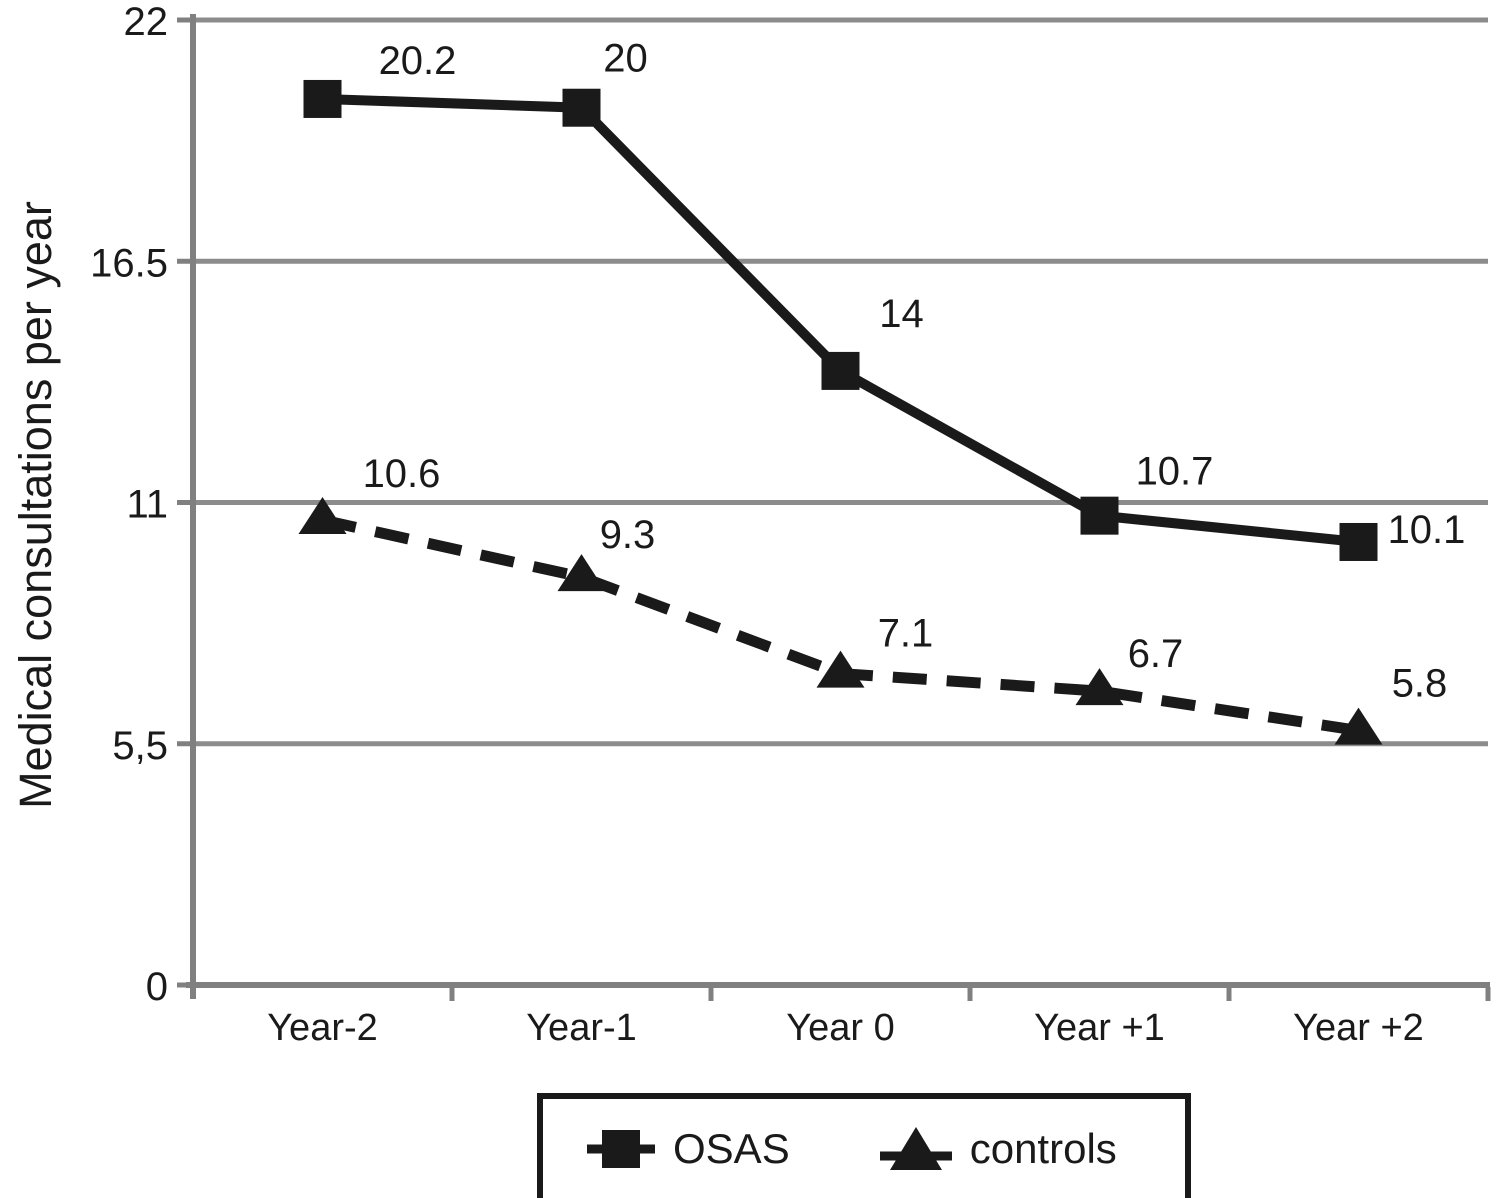  What do you see at coordinates (901, 314) in the screenshot?
I see `data-label: 14` at bounding box center [901, 314].